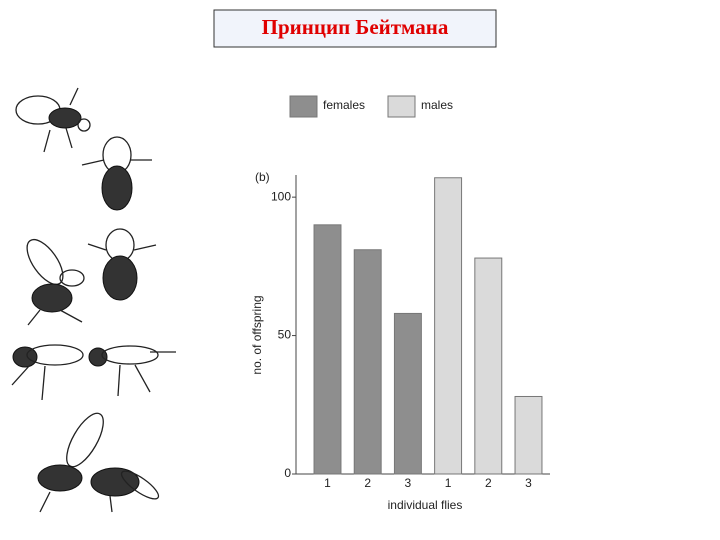  I want to click on x-axis-label: individual flies, so click(425, 505).